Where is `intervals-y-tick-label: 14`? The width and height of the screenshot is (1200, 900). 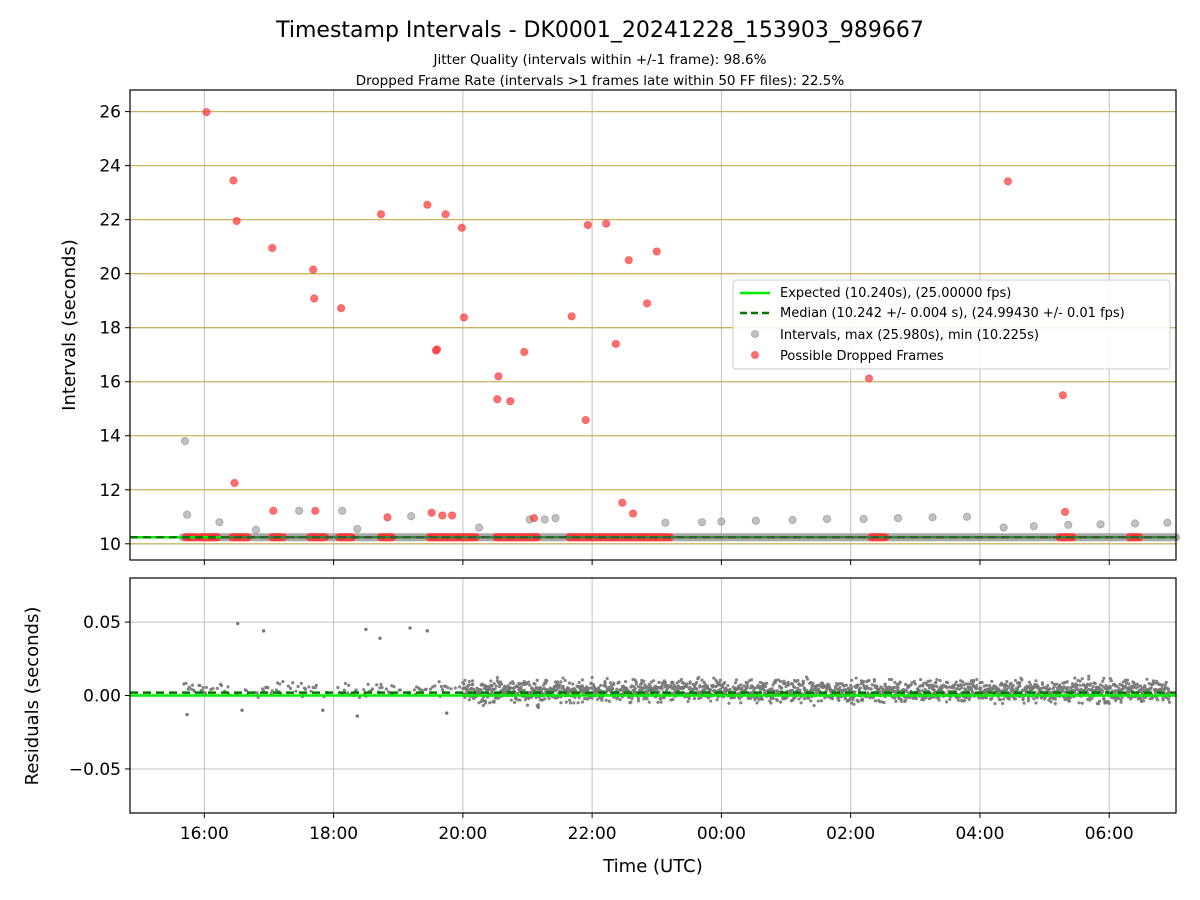 intervals-y-tick-label: 14 is located at coordinates (110, 437).